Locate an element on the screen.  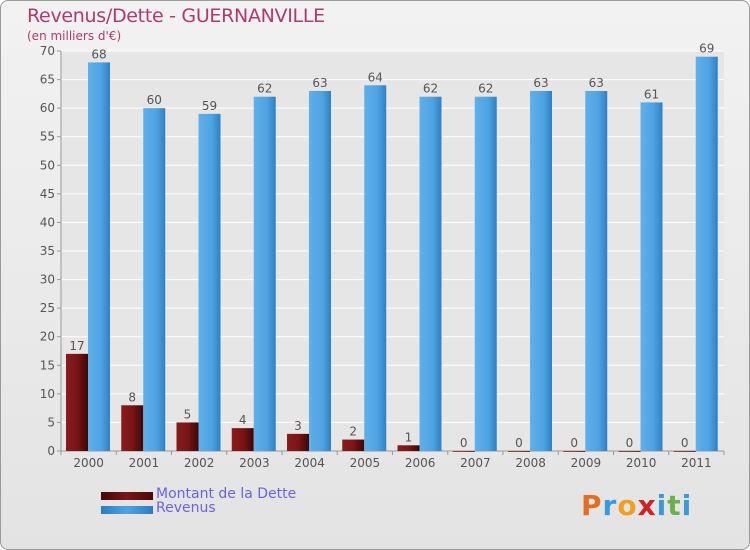
chart-title: Revenus/Dette - GUERNANVILLE is located at coordinates (176, 16).